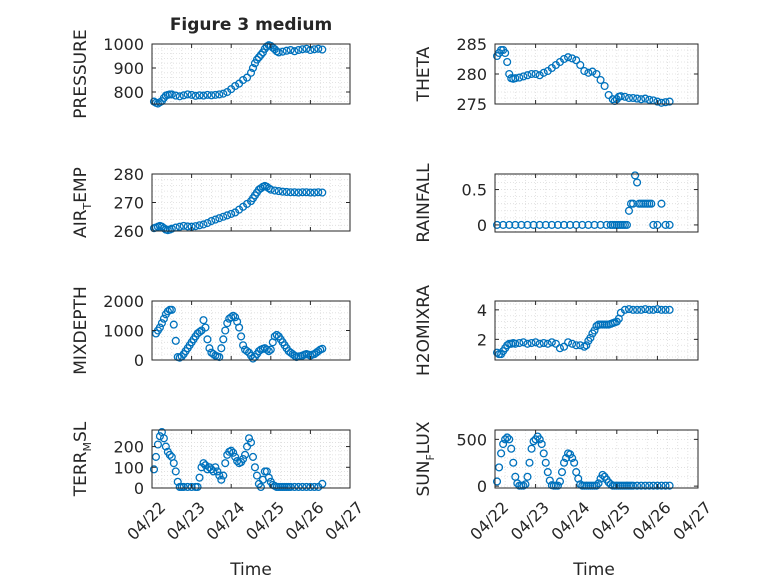 This screenshot has width=778, height=583. I want to click on y-tick-label: 260, so click(128, 231).